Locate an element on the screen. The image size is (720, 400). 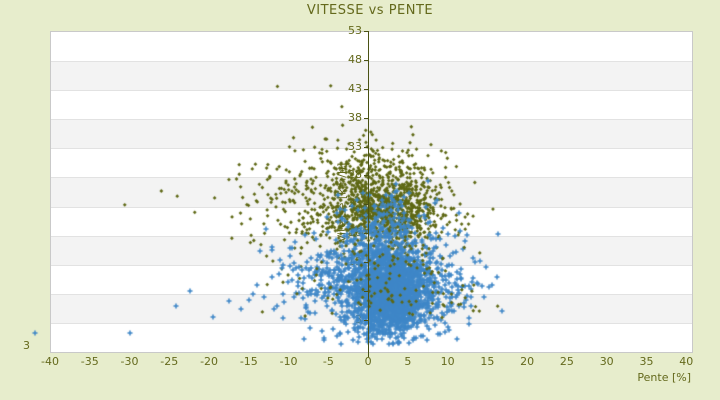
zero-axis-line is located at coordinates (368, 194).